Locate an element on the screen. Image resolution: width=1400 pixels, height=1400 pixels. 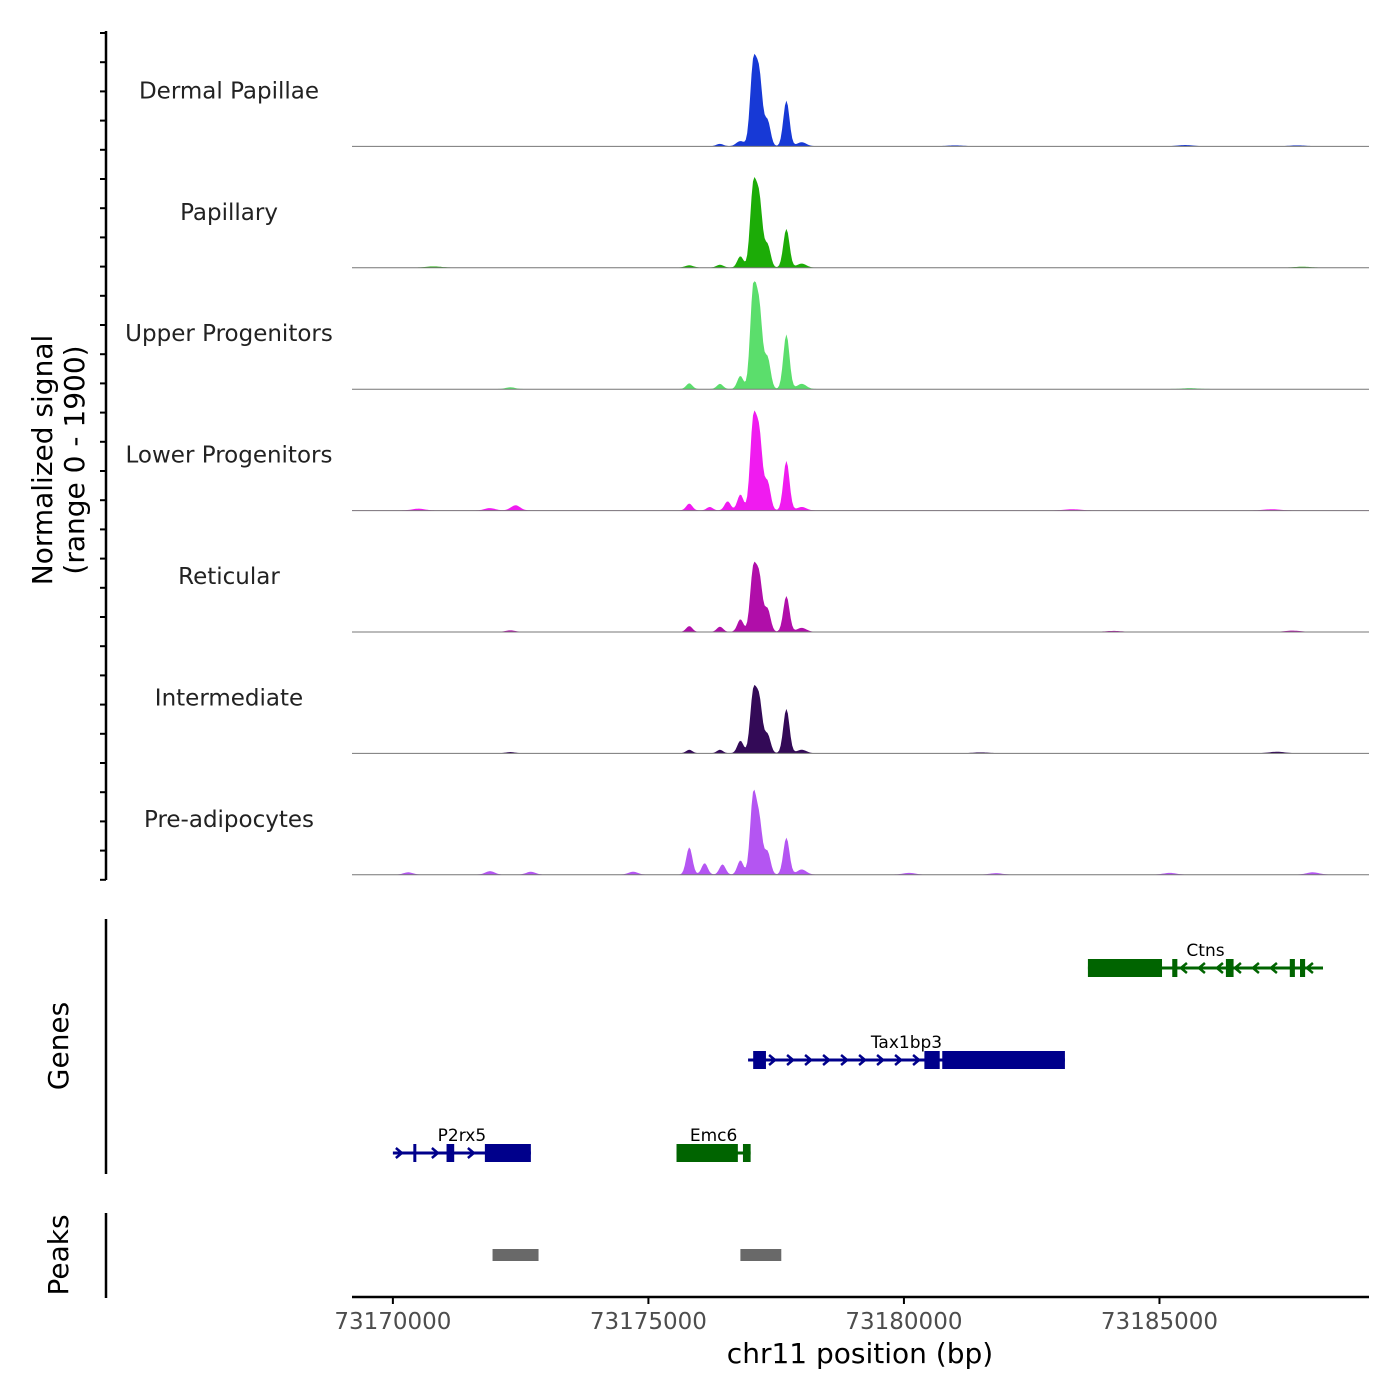
peaks-track-label: Peaks is located at coordinates (58, 1254).